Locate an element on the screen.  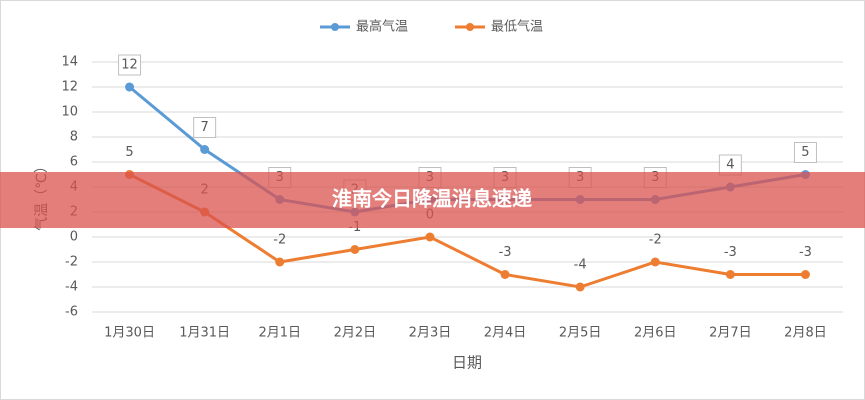
y-tick-label: 12 is located at coordinates (69, 87).